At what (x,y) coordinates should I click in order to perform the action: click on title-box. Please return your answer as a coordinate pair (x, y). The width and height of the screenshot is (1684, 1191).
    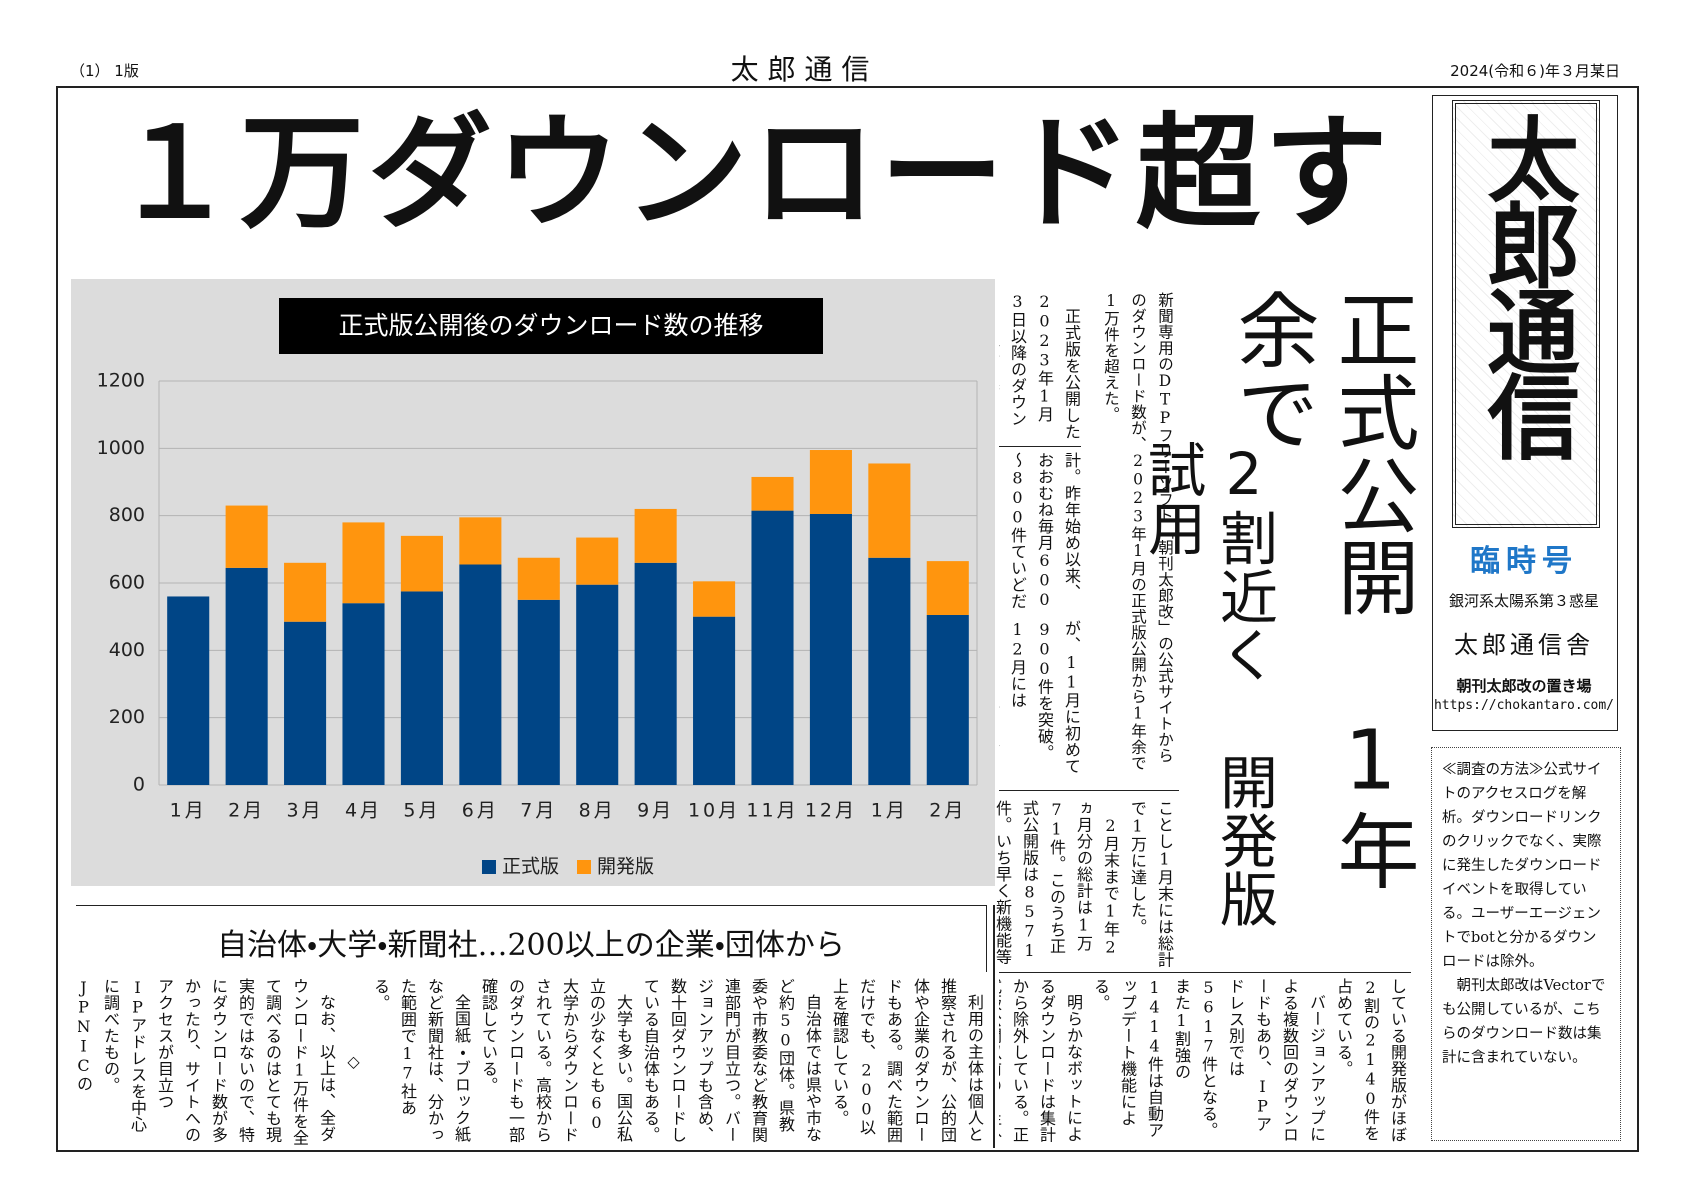
    Looking at the image, I should click on (551, 326).